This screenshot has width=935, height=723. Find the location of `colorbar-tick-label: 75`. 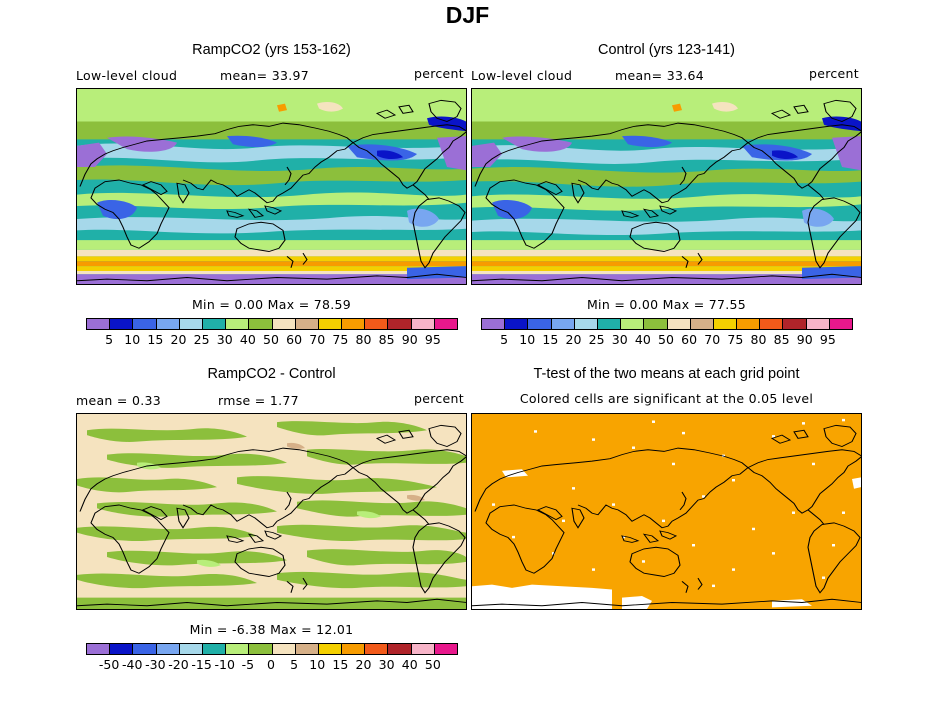

colorbar-tick-label: 75 is located at coordinates (340, 339).